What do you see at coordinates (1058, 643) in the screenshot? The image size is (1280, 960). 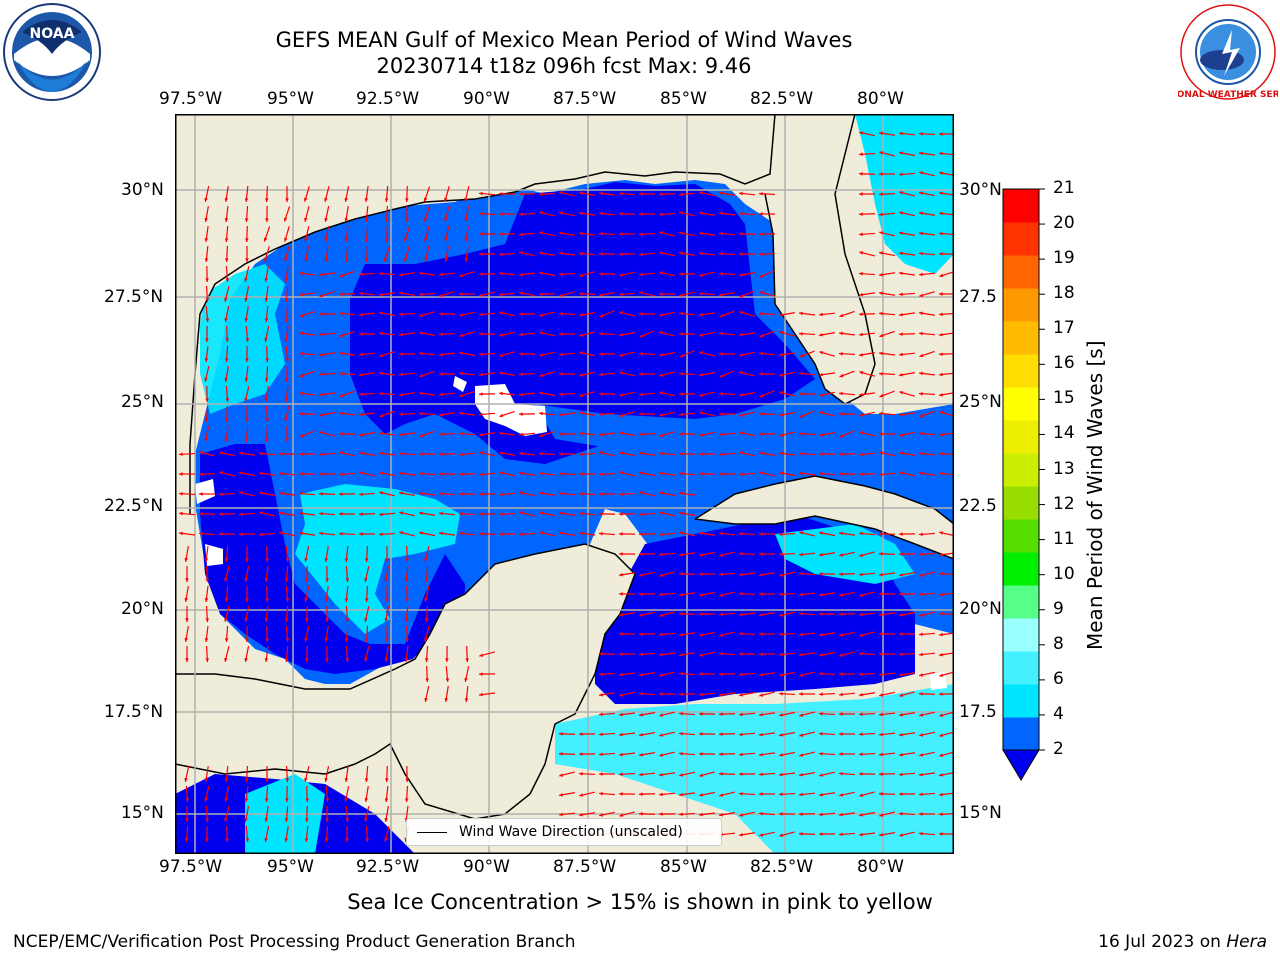 I see `colorbar-tick-label: 8` at bounding box center [1058, 643].